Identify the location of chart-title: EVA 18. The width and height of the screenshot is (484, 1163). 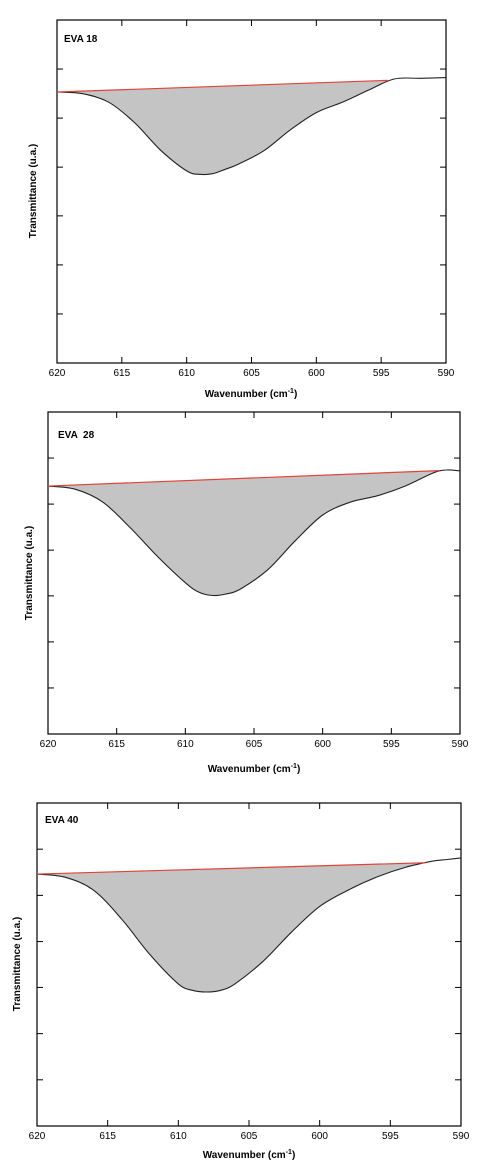
(81, 39).